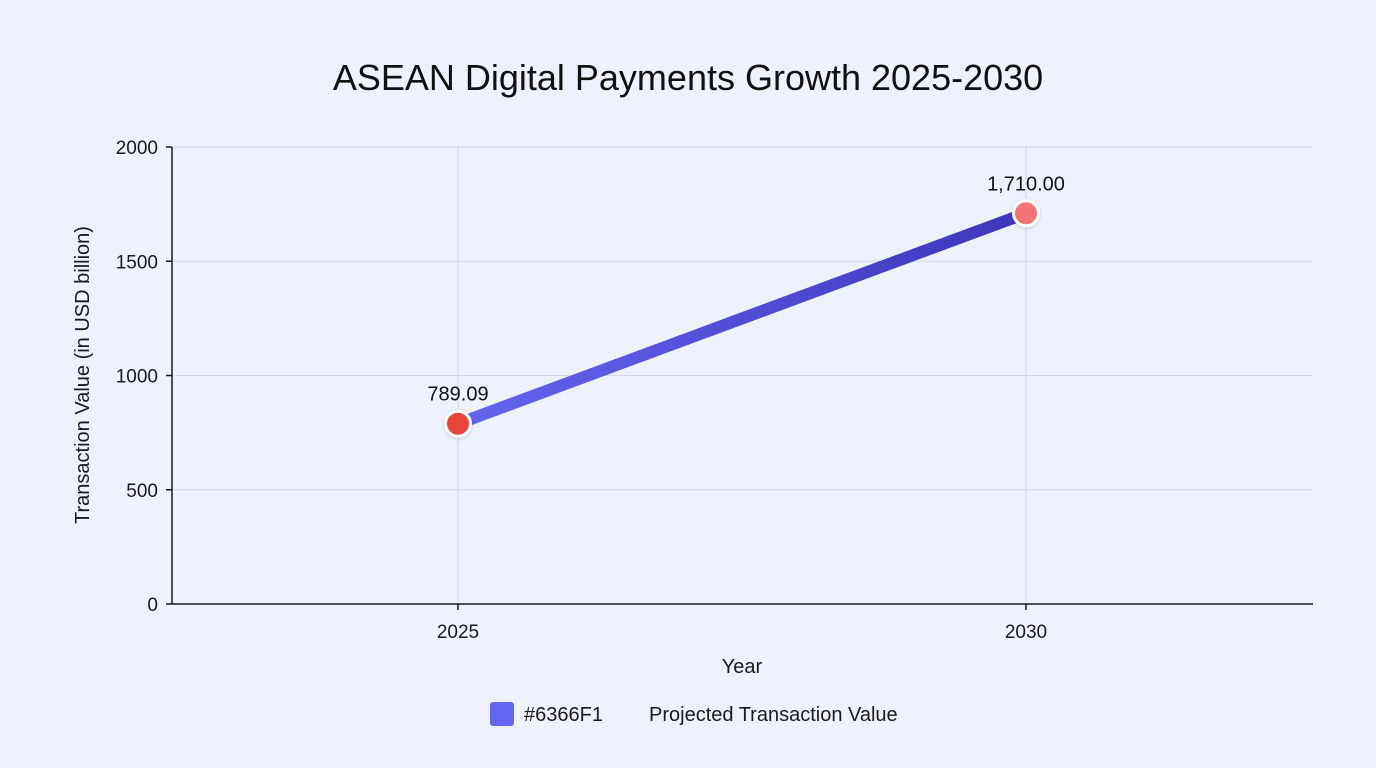 Image resolution: width=1376 pixels, height=768 pixels. I want to click on series-line, so click(742, 318).